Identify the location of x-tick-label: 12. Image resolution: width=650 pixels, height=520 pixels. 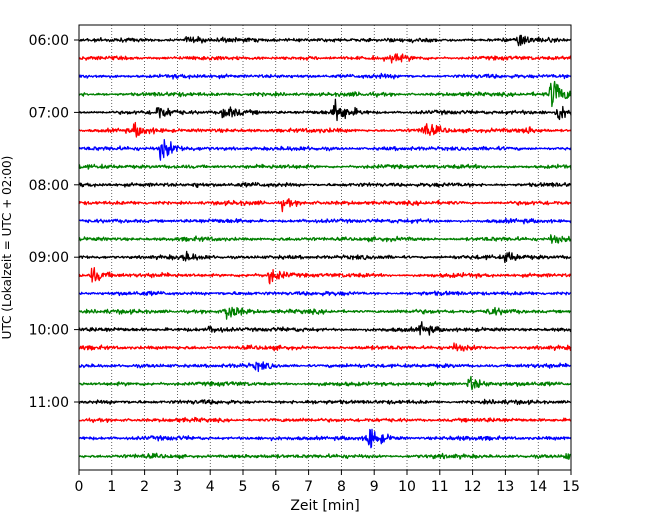
(473, 487).